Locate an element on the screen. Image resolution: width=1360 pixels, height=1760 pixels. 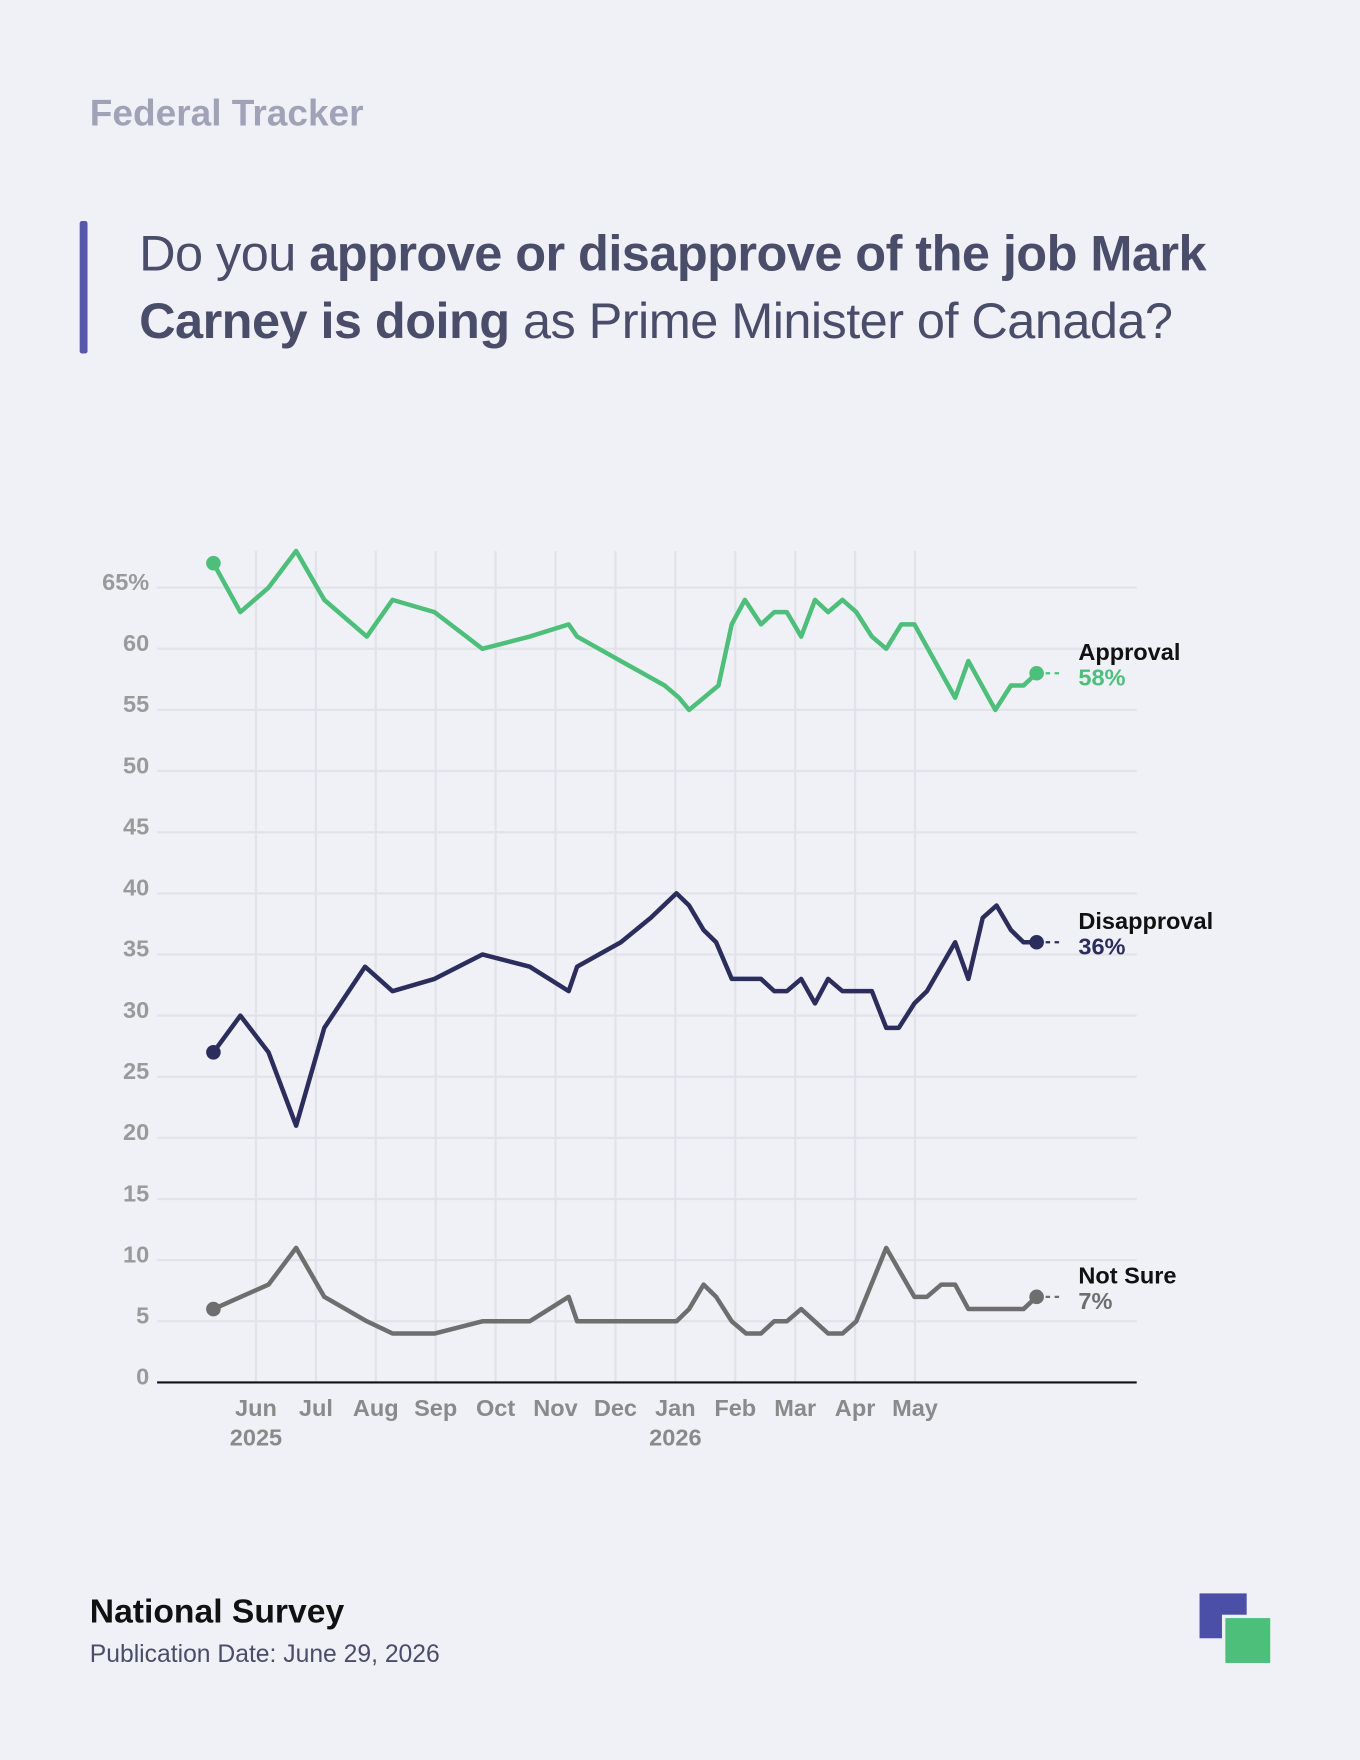
x-tick-label: May is located at coordinates (915, 1408).